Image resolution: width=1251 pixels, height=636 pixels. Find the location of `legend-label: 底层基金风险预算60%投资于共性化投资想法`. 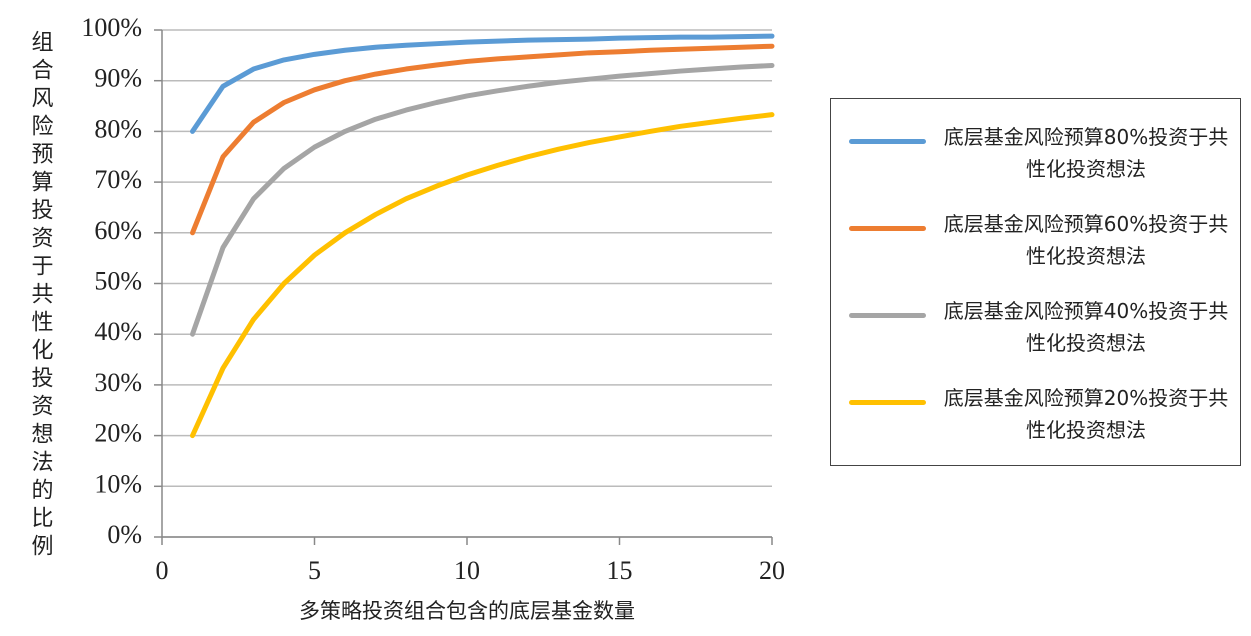

legend-label: 底层基金风险预算60%投资于共性化投资想法 is located at coordinates (1086, 240).